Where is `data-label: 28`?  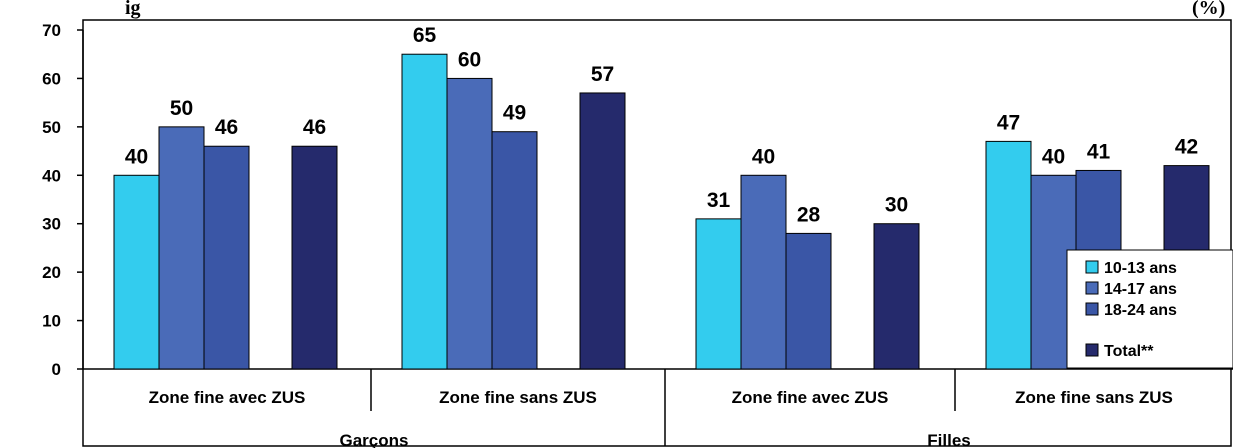
data-label: 28 is located at coordinates (809, 214).